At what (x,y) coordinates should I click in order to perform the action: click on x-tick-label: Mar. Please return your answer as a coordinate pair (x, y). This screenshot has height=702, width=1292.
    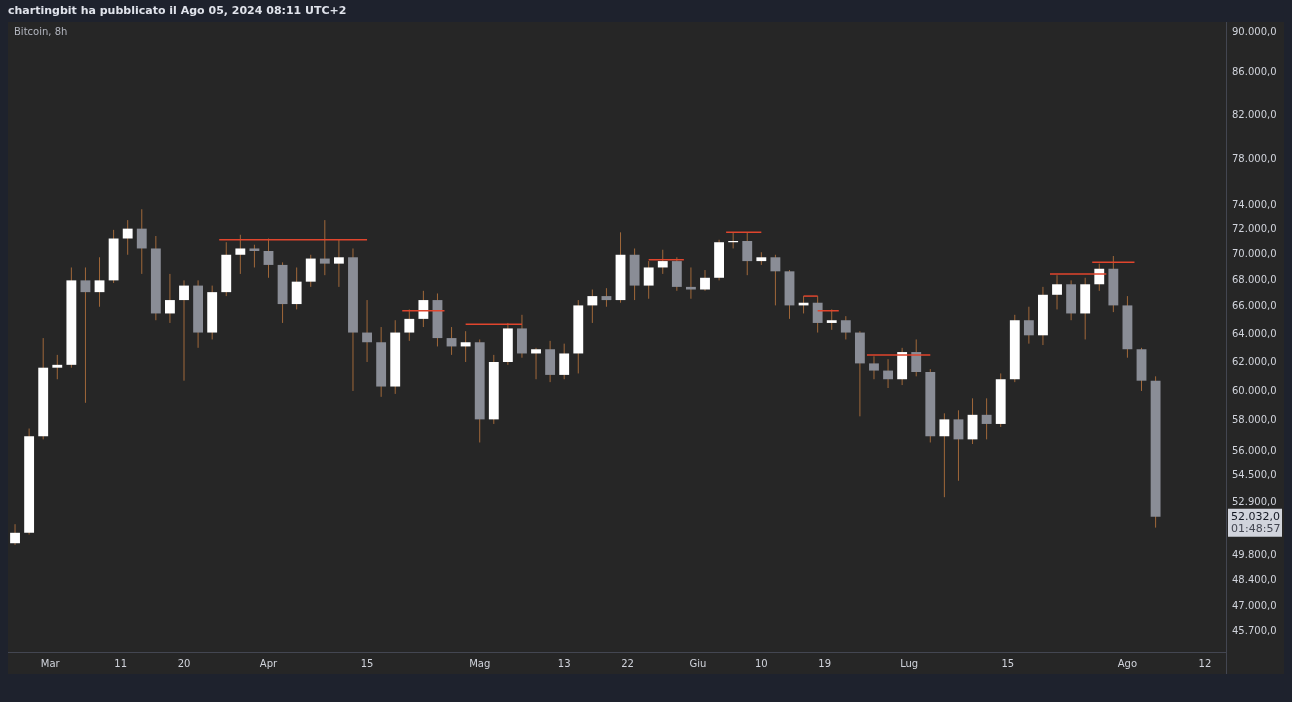
    Looking at the image, I should click on (50, 663).